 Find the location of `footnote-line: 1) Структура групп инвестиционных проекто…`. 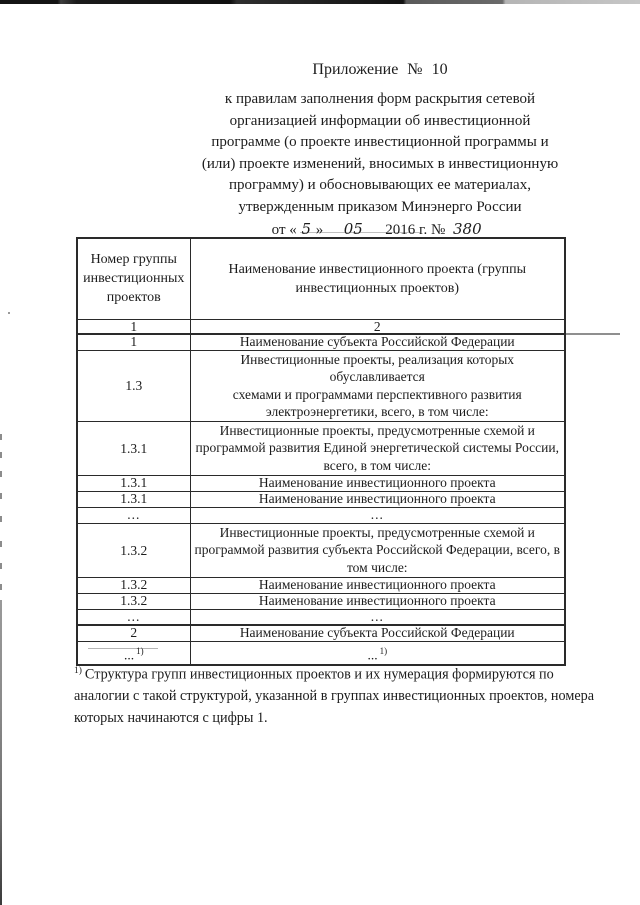

footnote-line: 1) Структура групп инвестиционных проекто… is located at coordinates (334, 673).